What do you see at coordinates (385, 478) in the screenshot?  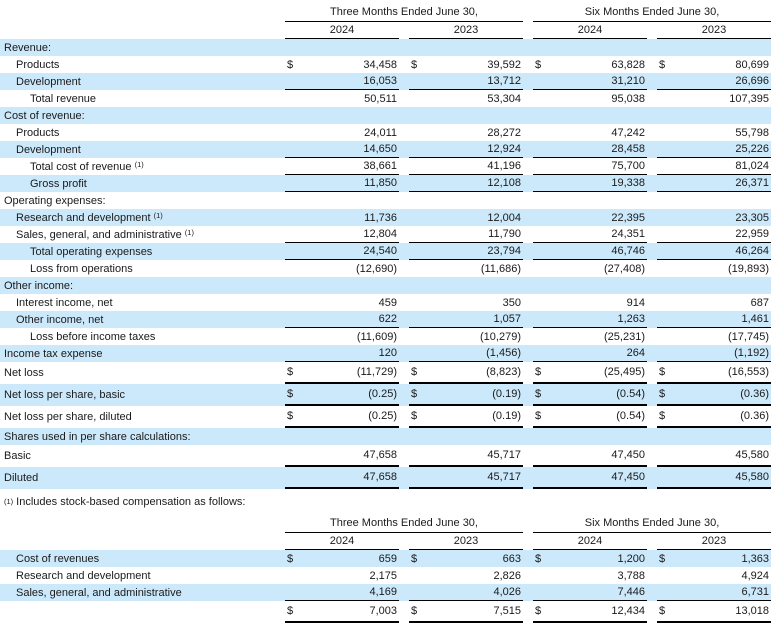 I see `table-row: Diluted 47,658 45,717 47,450 45,580` at bounding box center [385, 478].